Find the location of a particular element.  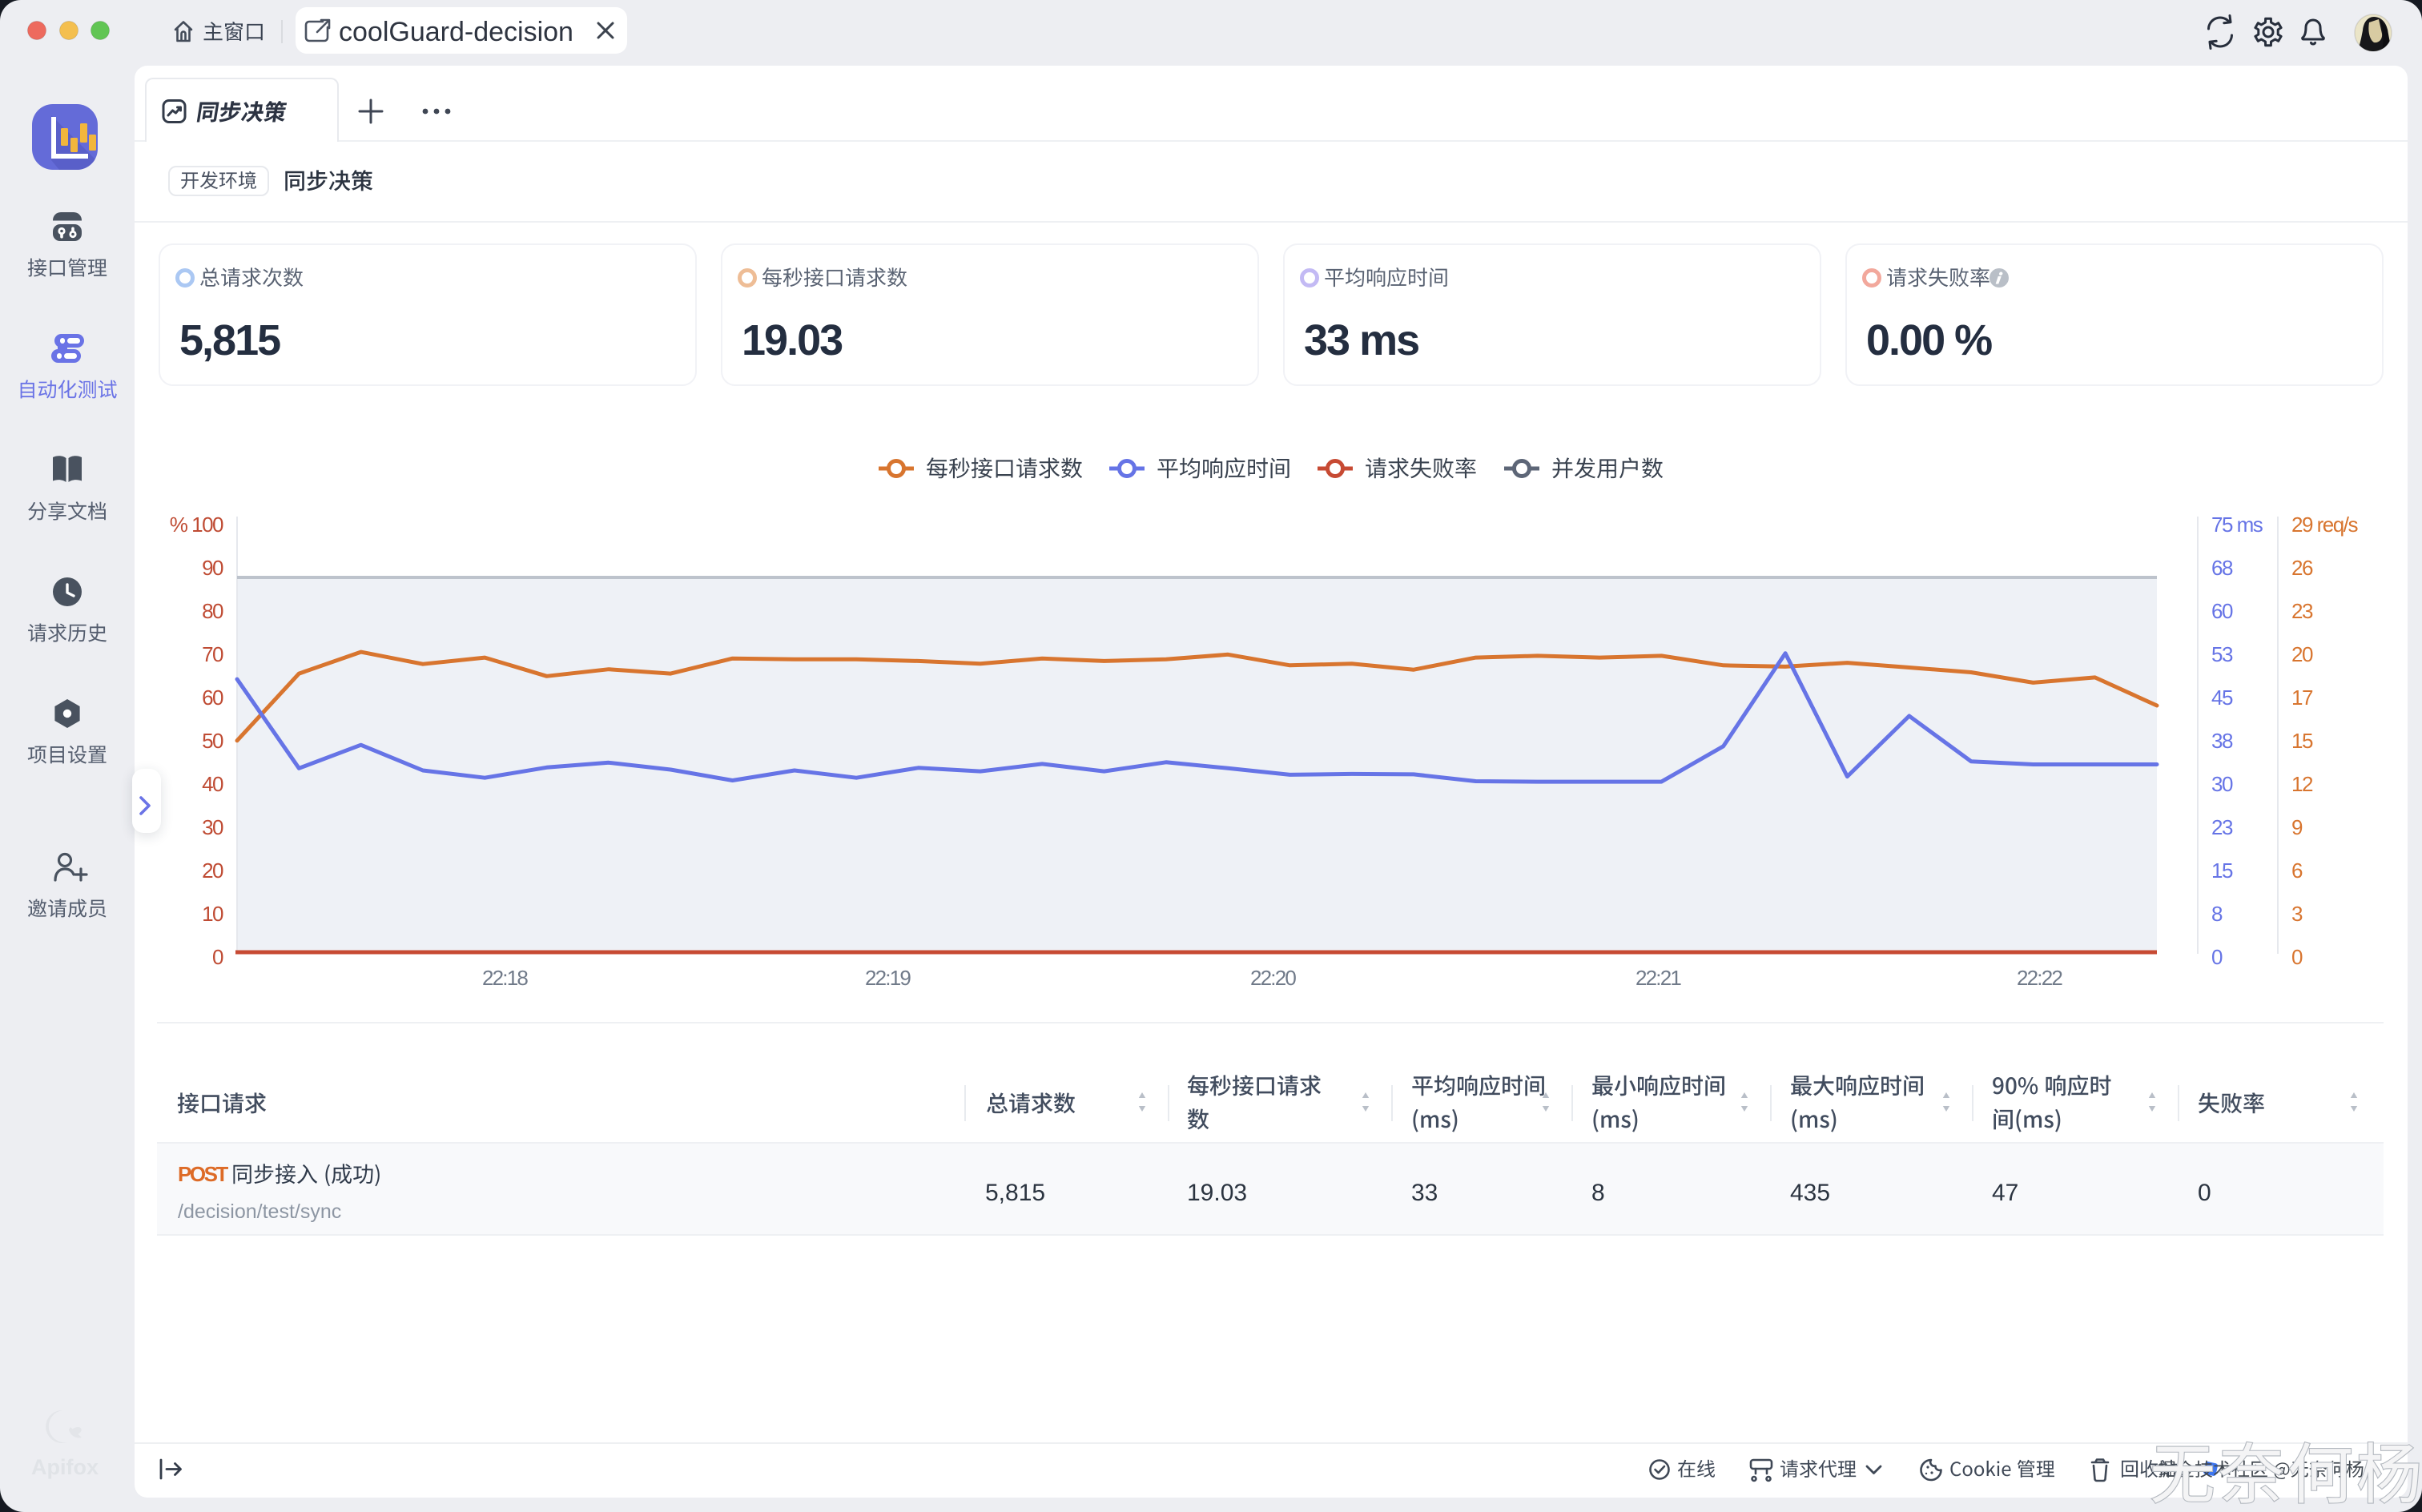

svg-text: 75 ms is located at coordinates (2237, 525).